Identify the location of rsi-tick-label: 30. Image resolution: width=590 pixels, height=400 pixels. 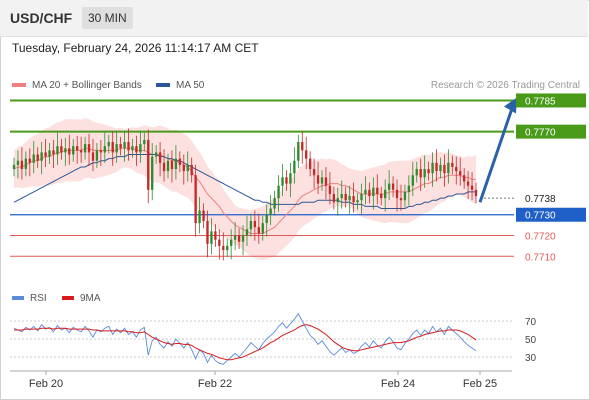
(531, 358).